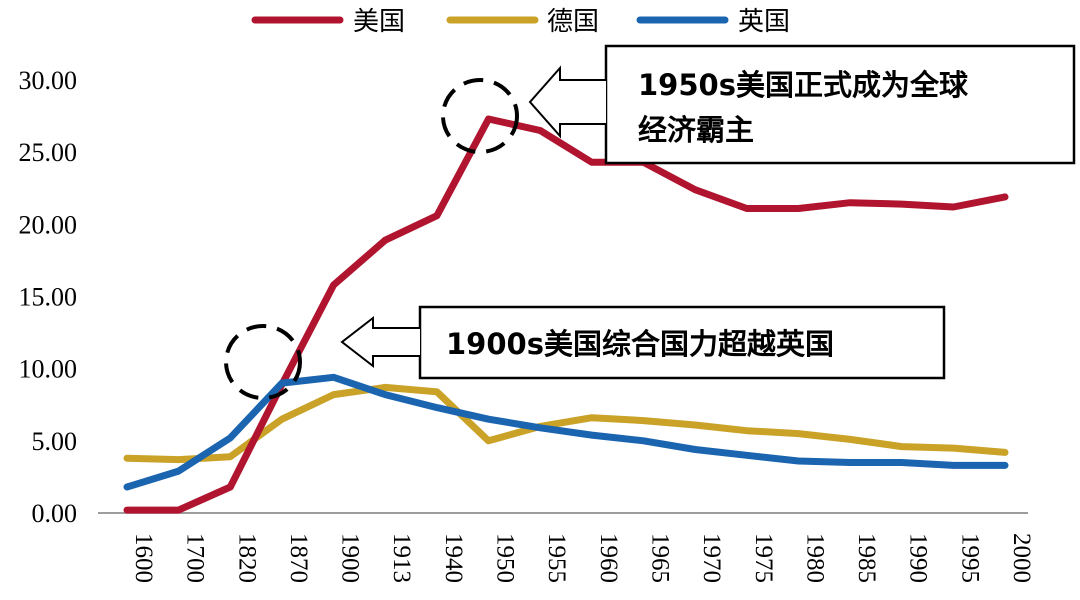 This screenshot has width=1080, height=600. Describe the element at coordinates (556, 558) in the screenshot. I see `x-tick-label: 1955` at that location.